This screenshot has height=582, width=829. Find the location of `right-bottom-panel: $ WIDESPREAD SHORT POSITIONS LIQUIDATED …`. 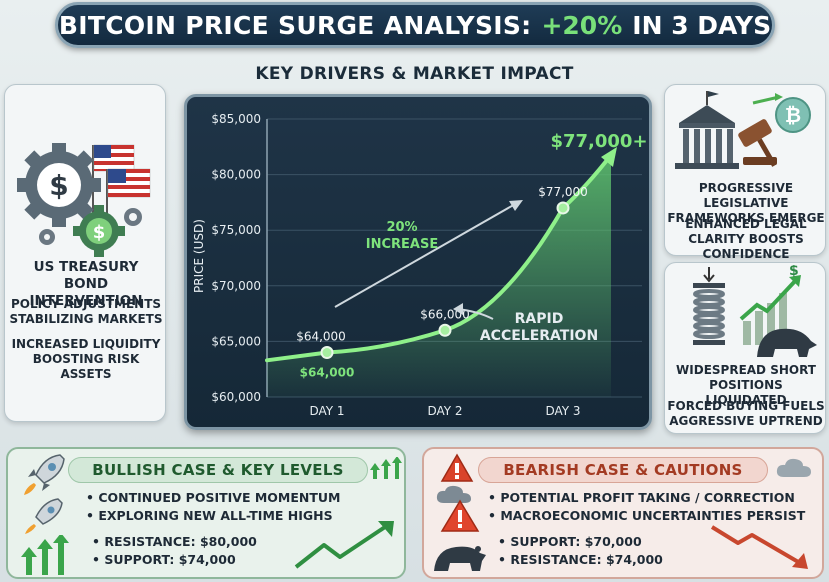

right-bottom-panel: $ WIDESPREAD SHORT POSITIONS LIQUIDATED … is located at coordinates (745, 348).